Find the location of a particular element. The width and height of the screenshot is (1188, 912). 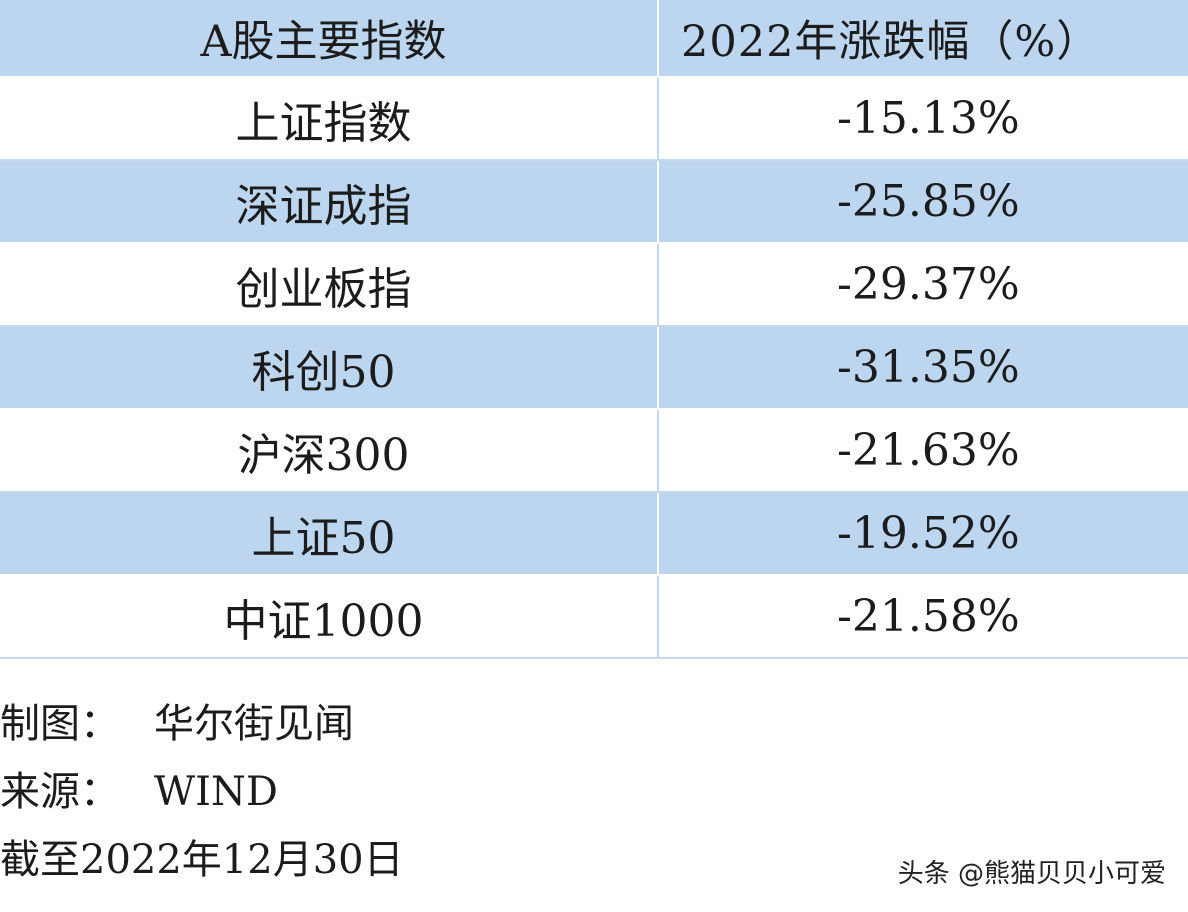

table-row: 中证1000 -21.58% is located at coordinates (594, 617).